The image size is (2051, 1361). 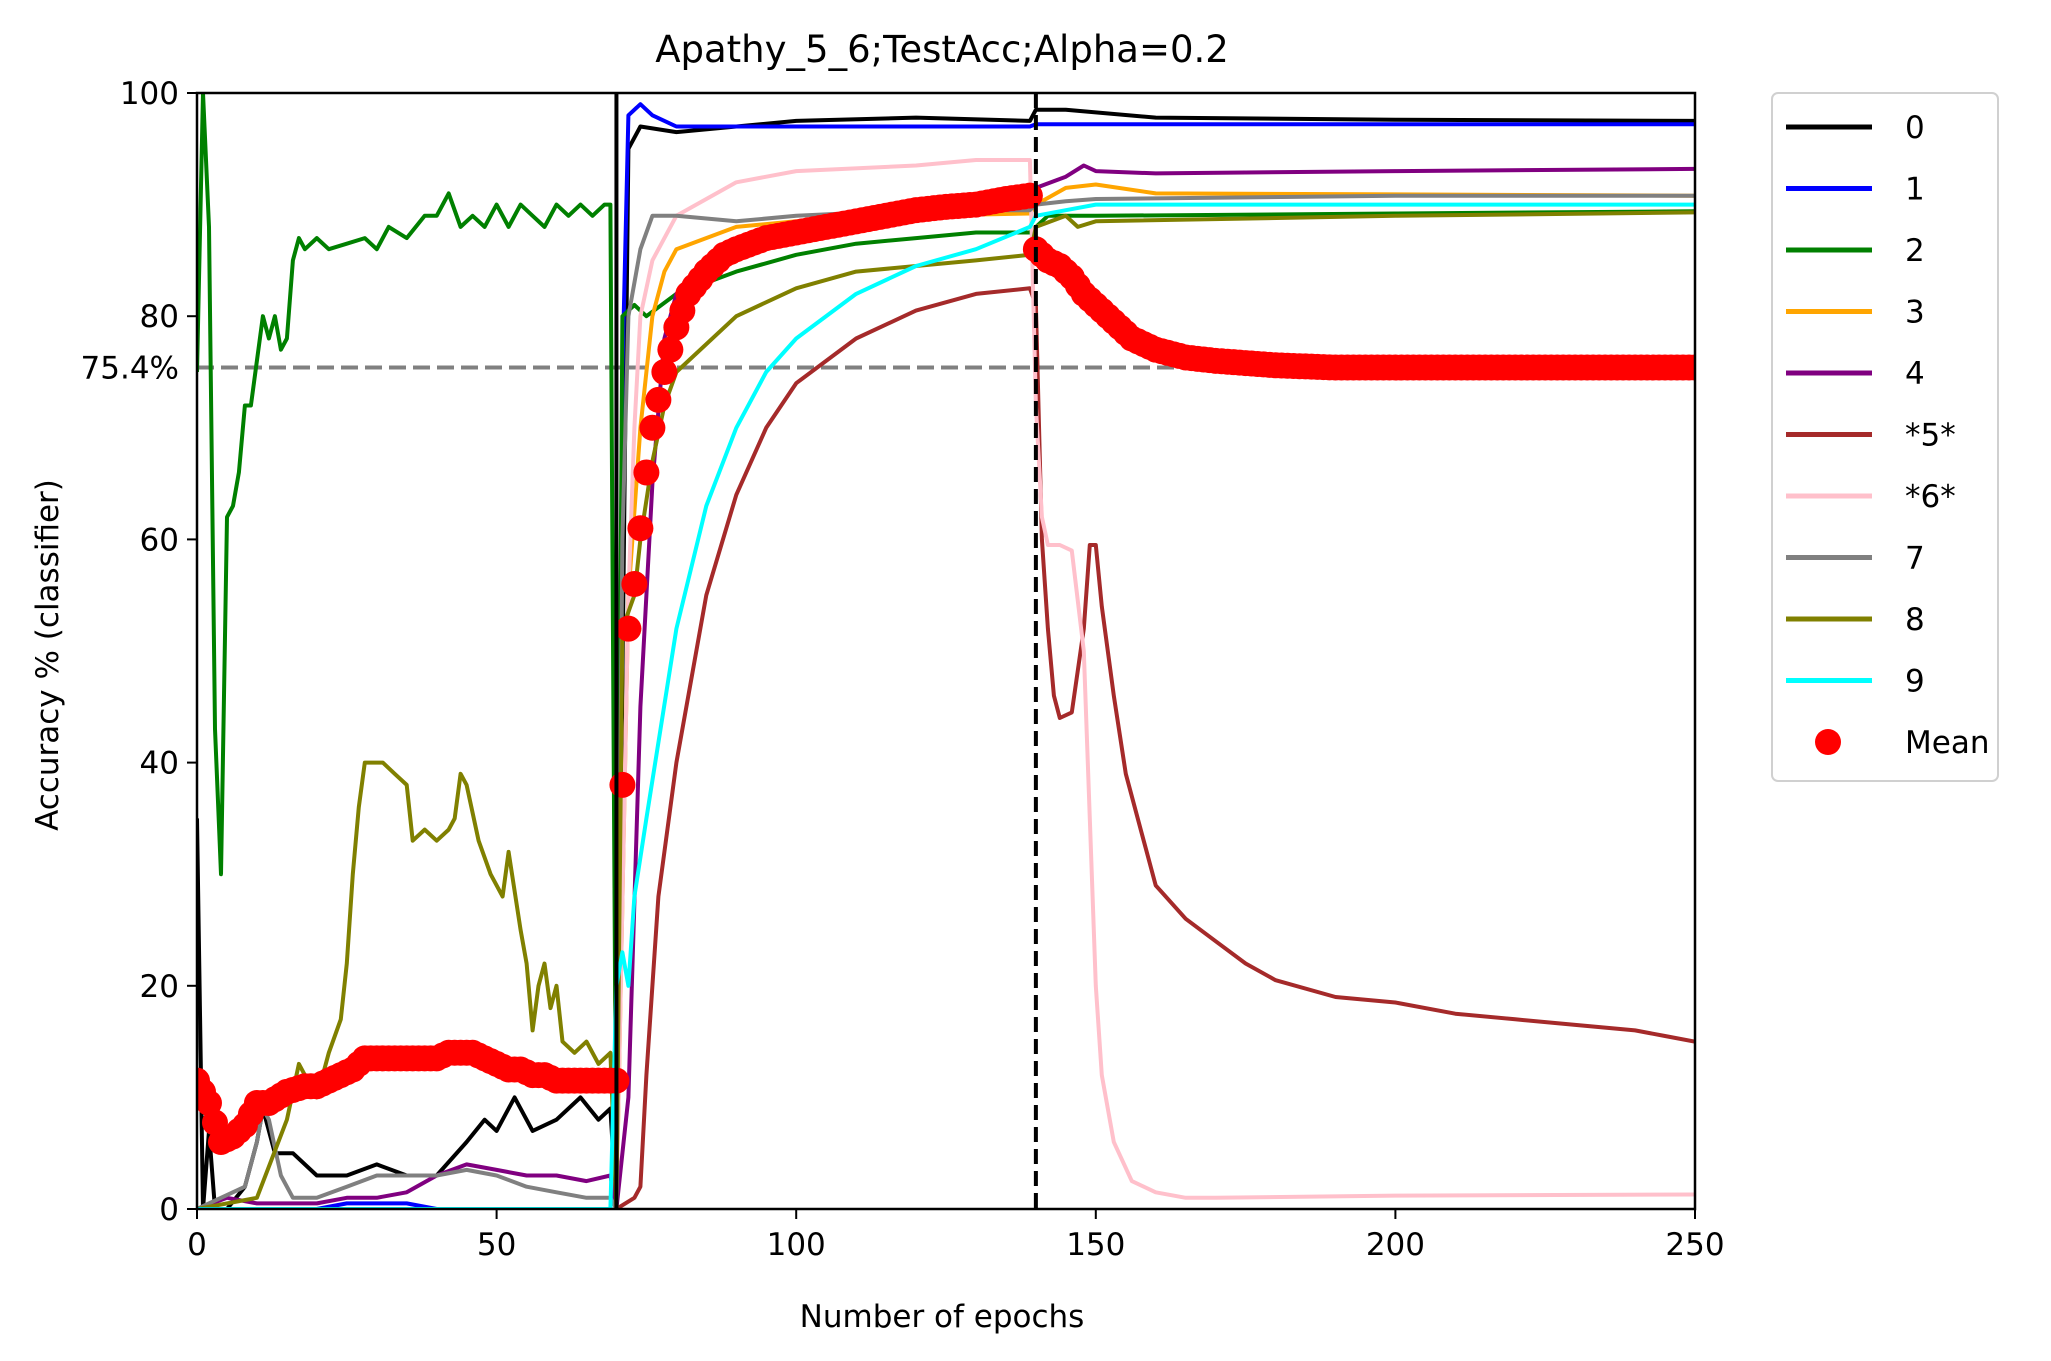 What do you see at coordinates (159, 317) in the screenshot?
I see `y-tick-label: 80` at bounding box center [159, 317].